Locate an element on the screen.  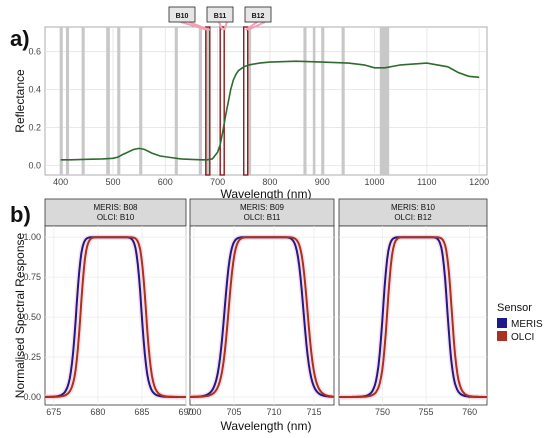
x-tick-label: 500 is located at coordinates (112, 182).